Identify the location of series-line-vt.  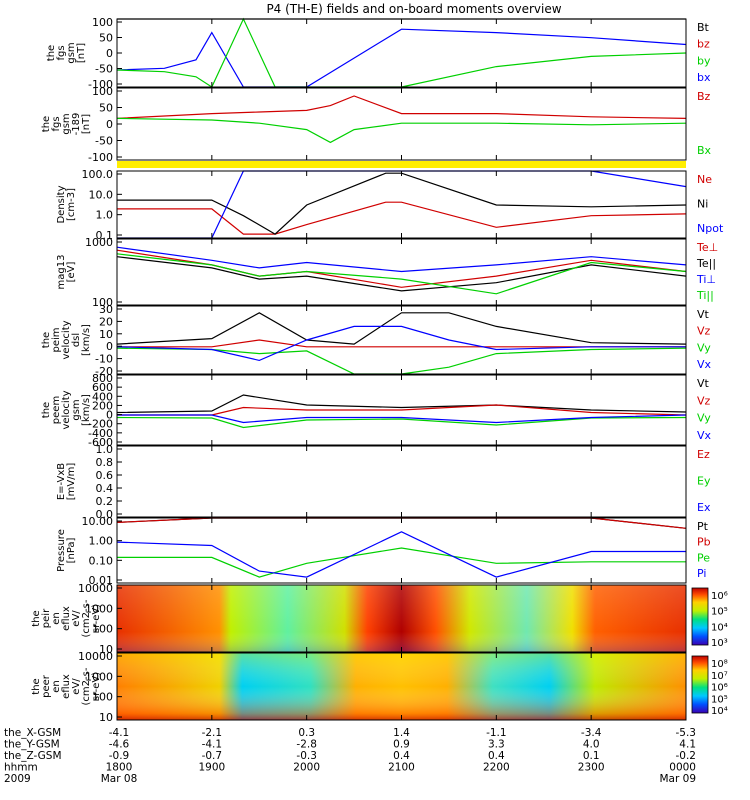
(401, 404).